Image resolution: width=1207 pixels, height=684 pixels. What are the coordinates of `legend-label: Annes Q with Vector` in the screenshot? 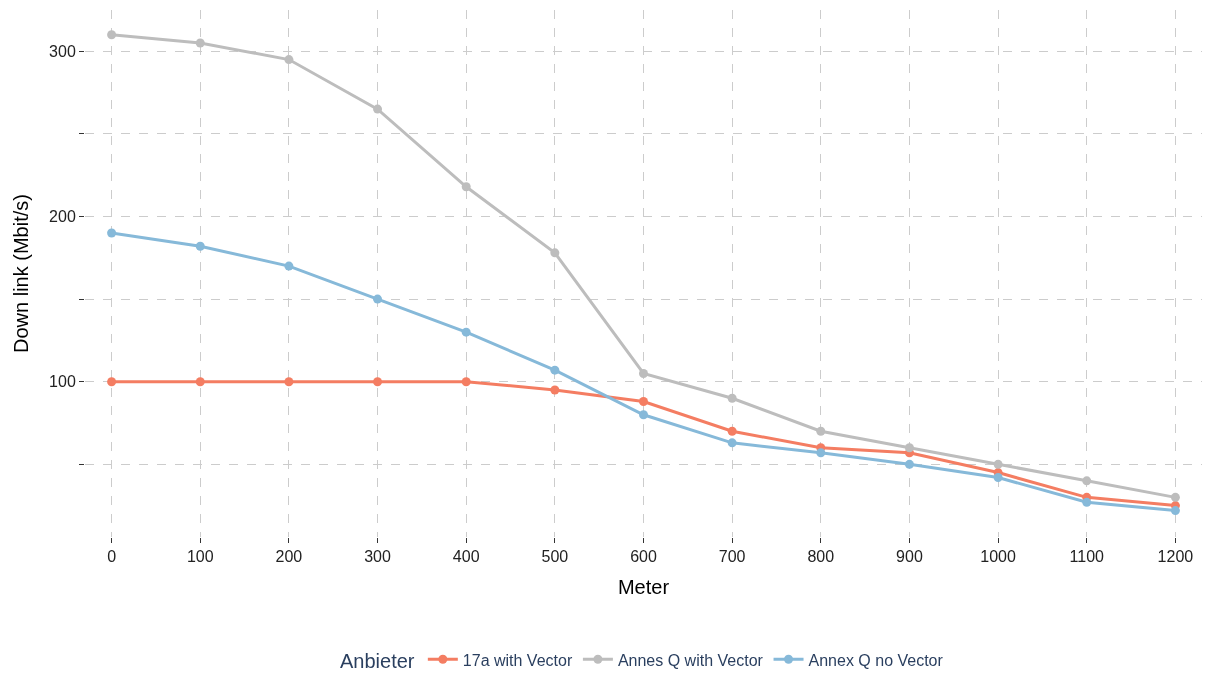 It's located at (690, 660).